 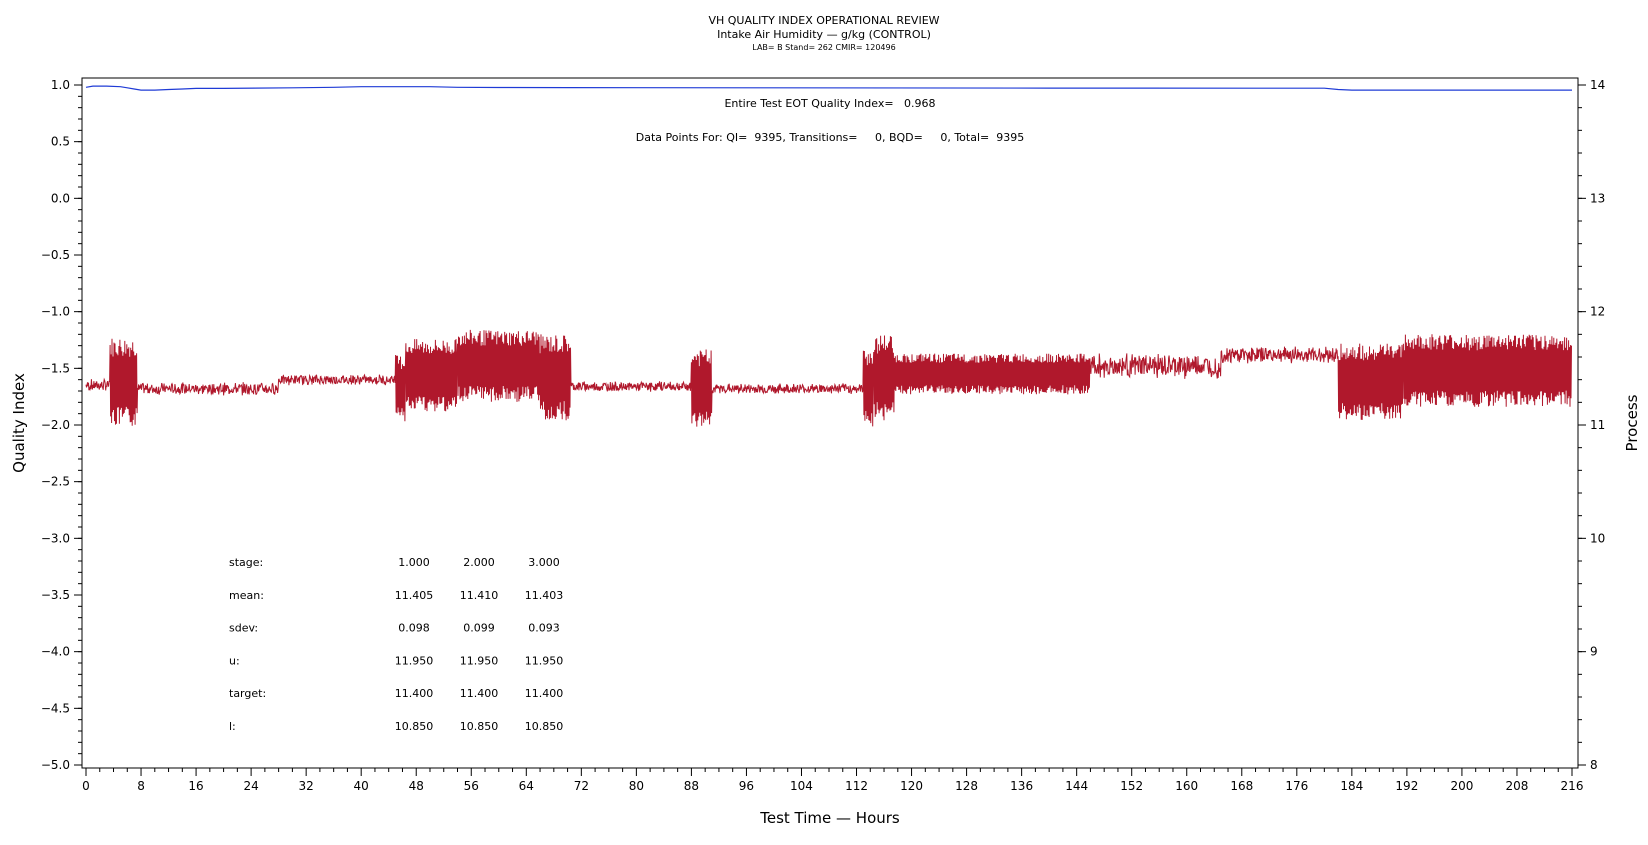 What do you see at coordinates (1632, 422) in the screenshot?
I see `y-axis-right-label: Process` at bounding box center [1632, 422].